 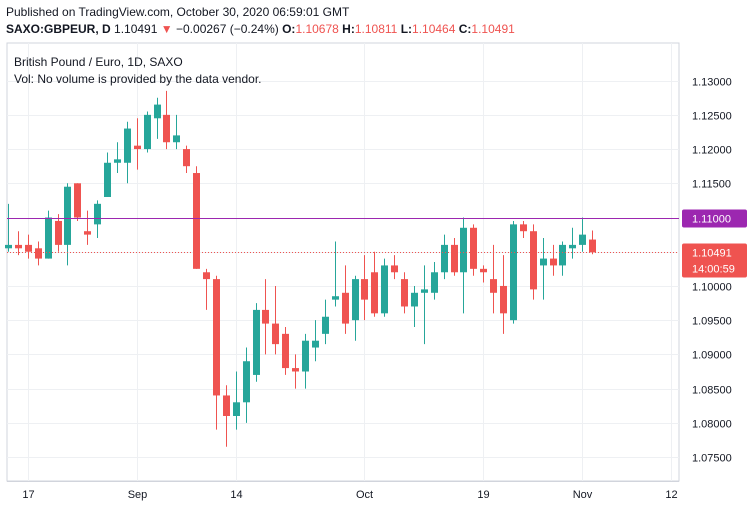 I want to click on y-tick-label: 1.08000, so click(x=712, y=425).